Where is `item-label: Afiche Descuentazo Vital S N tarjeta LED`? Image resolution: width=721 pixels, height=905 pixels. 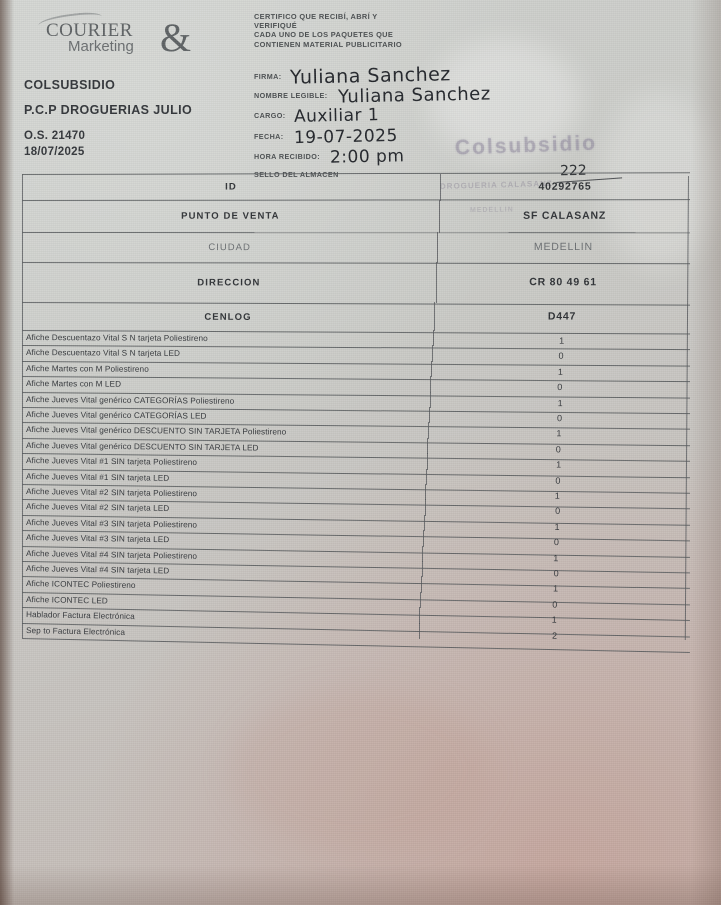 item-label: Afiche Descuentazo Vital S N tarjeta LED is located at coordinates (103, 353).